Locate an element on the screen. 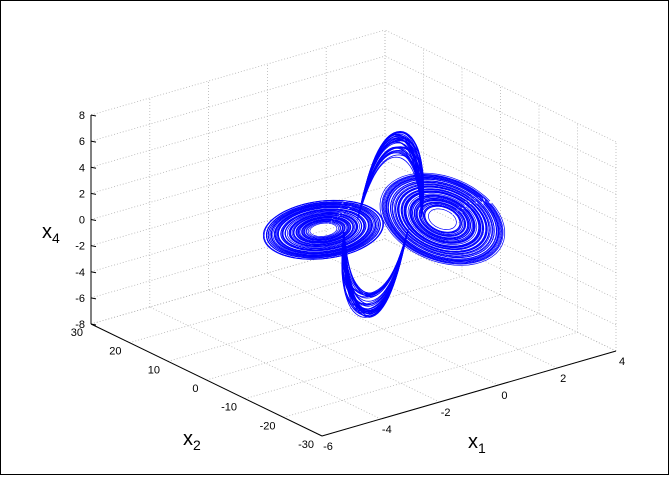  z-tick-label: 8 is located at coordinates (82, 116).